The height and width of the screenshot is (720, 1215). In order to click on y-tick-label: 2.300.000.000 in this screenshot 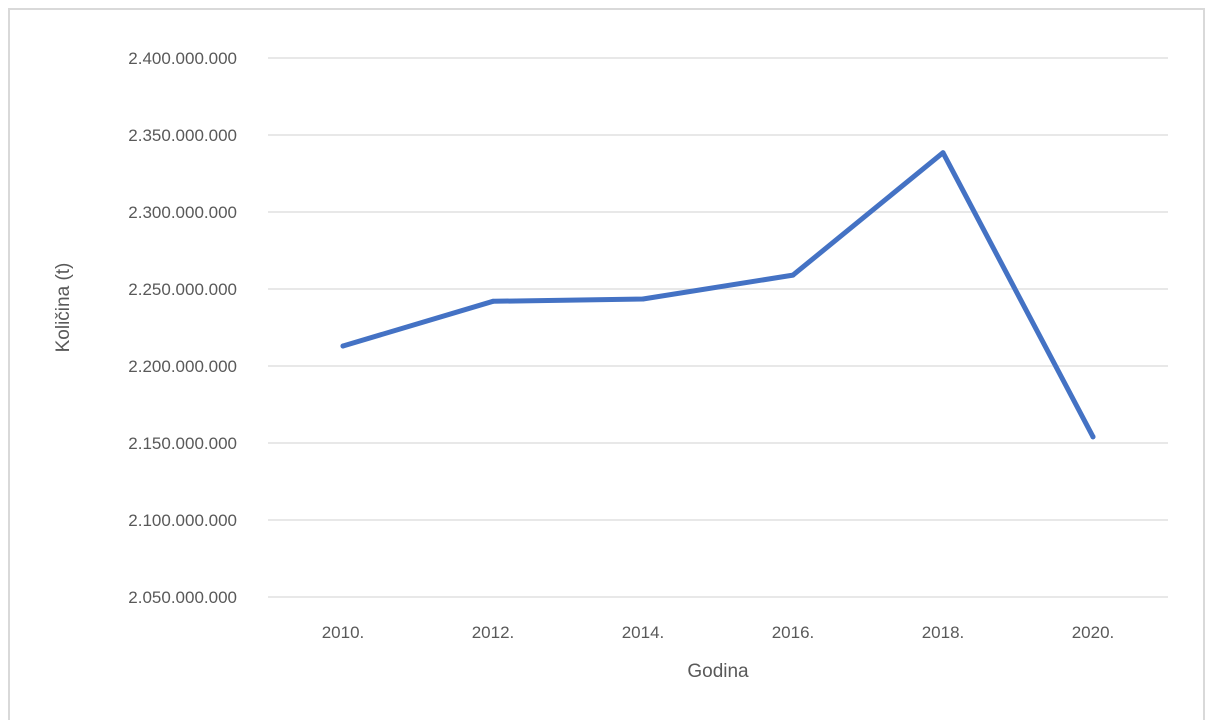, I will do `click(182, 212)`.